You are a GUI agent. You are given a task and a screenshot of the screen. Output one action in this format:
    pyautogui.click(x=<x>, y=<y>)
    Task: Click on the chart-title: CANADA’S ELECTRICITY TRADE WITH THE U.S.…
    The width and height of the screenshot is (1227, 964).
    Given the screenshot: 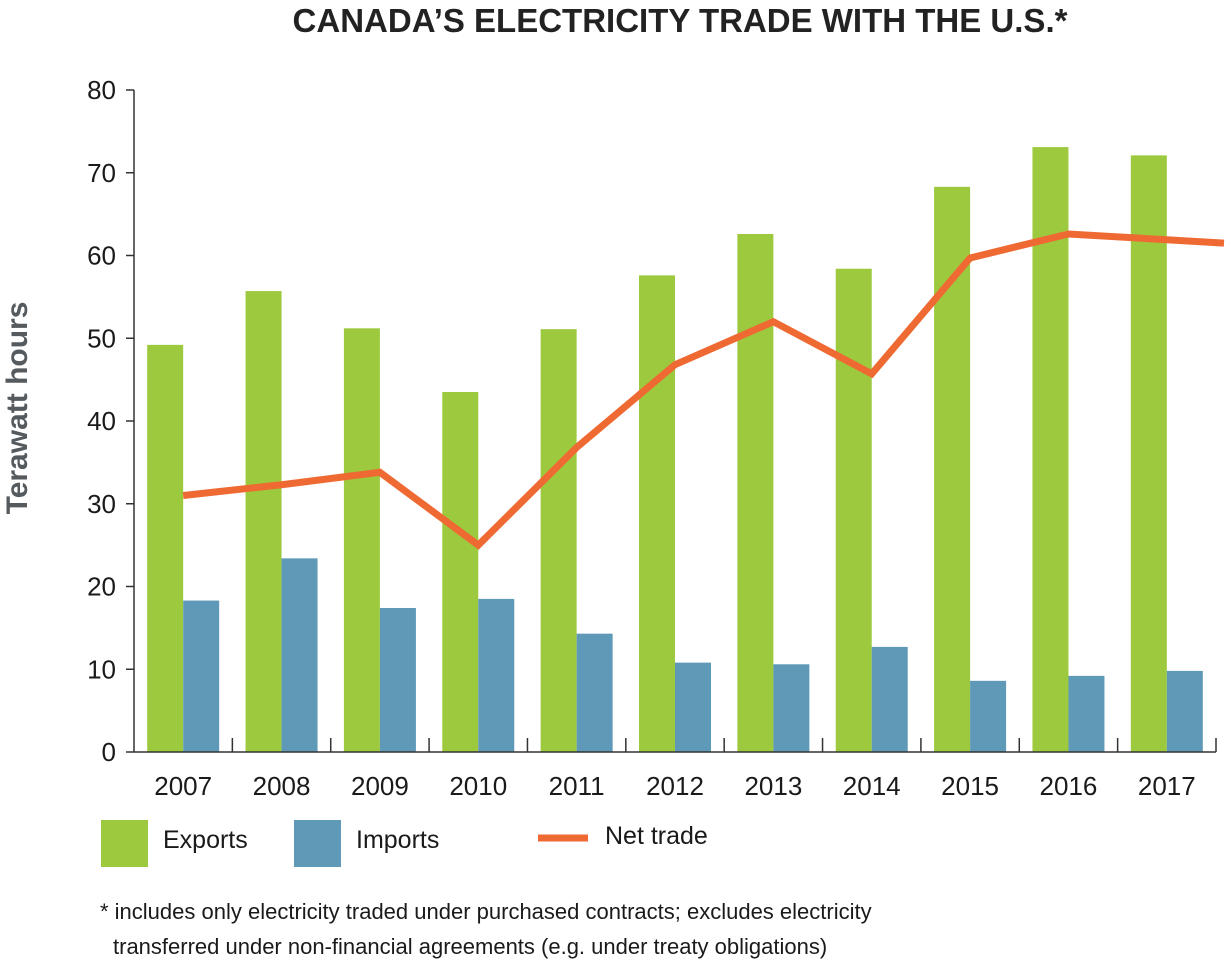 What is the action you would take?
    pyautogui.click(x=680, y=20)
    